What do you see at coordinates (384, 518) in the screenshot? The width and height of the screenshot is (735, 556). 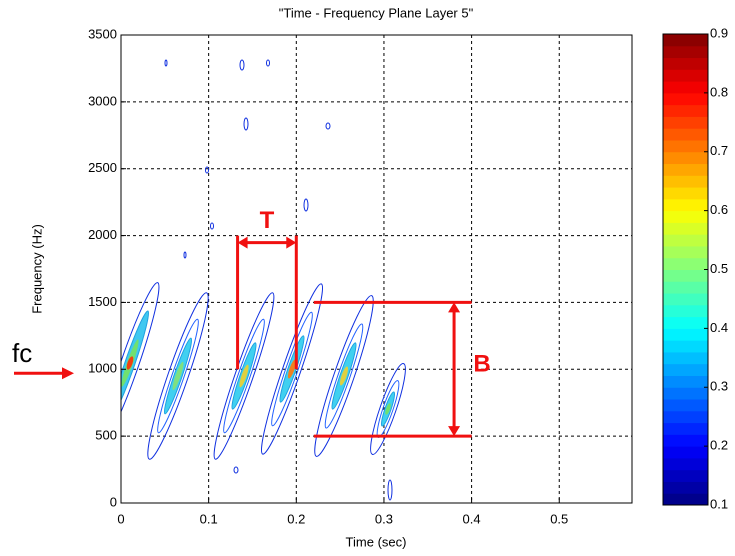 I see `x-tick-label: 0.3` at bounding box center [384, 518].